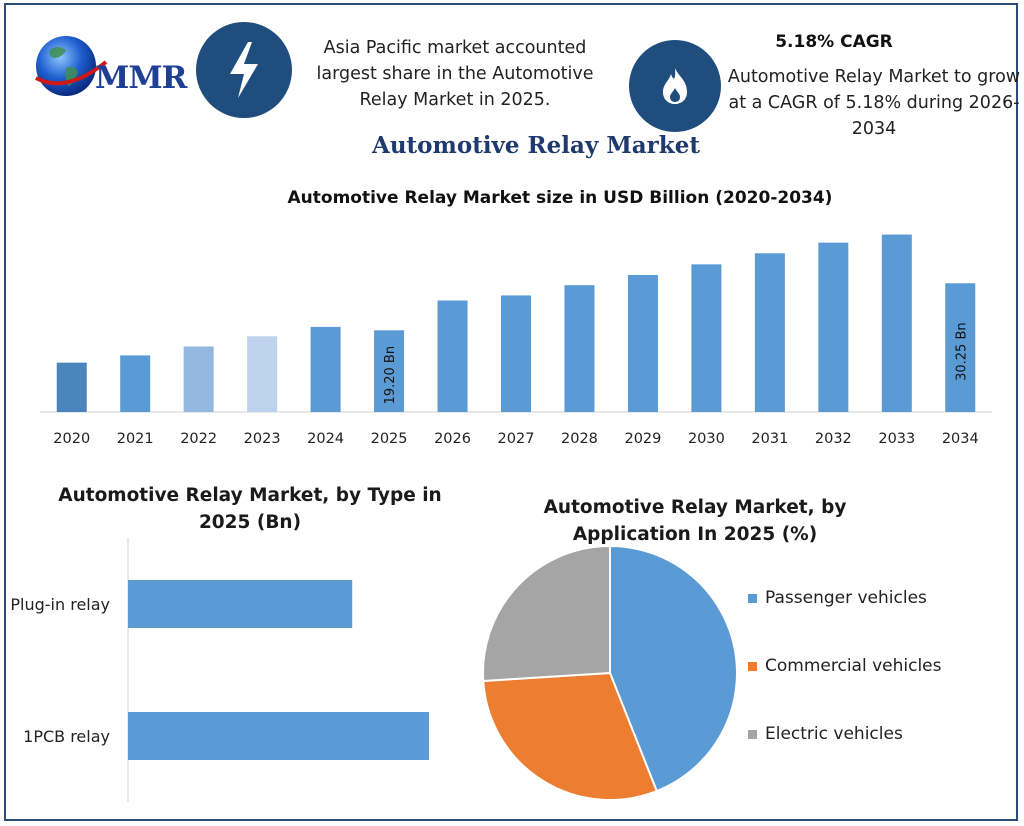  What do you see at coordinates (141, 78) in the screenshot?
I see `mmr-logo-text: MMR` at bounding box center [141, 78].